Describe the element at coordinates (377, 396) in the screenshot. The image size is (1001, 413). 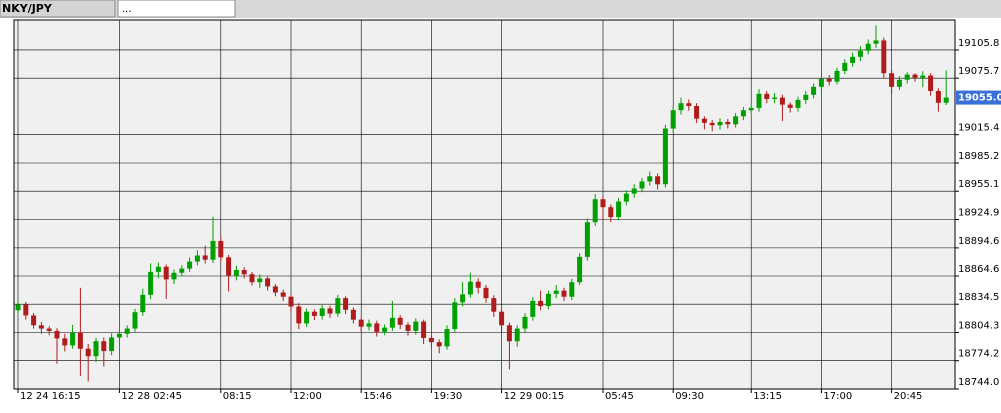
I see `x-tick-label: 15:46` at that location.